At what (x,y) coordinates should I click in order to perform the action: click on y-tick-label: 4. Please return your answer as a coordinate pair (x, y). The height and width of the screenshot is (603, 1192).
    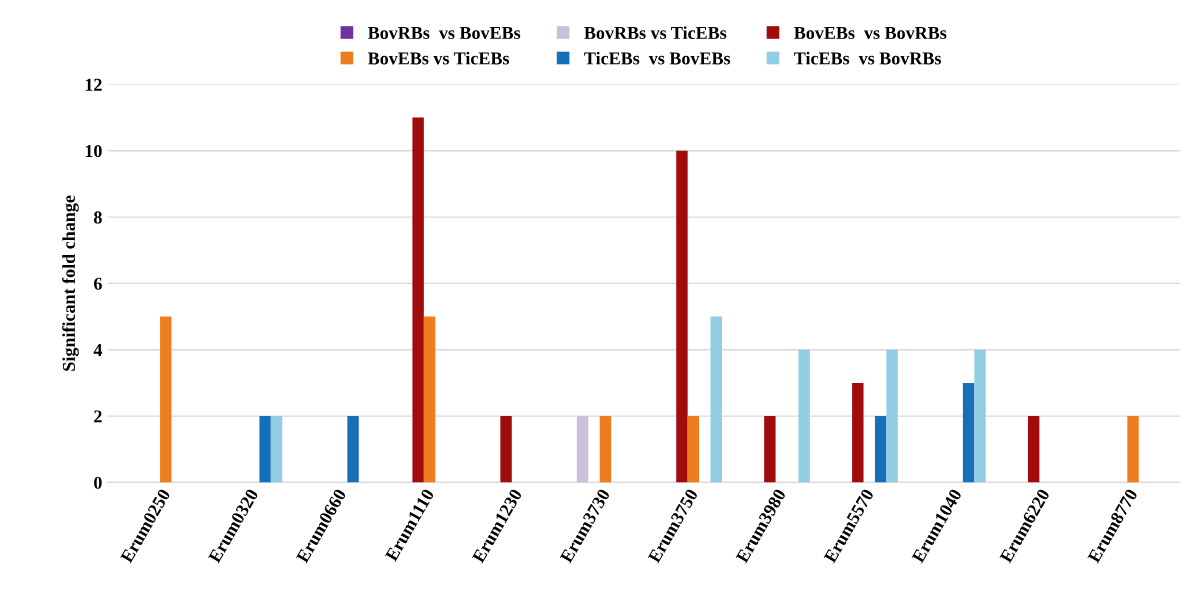
    Looking at the image, I should click on (98, 350).